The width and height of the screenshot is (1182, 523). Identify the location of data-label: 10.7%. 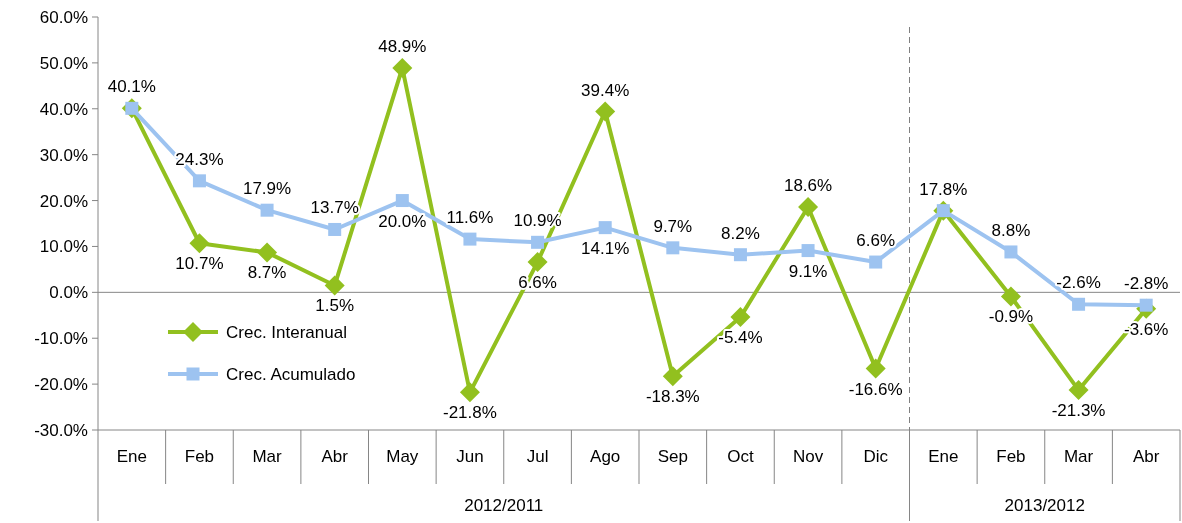
(199, 264).